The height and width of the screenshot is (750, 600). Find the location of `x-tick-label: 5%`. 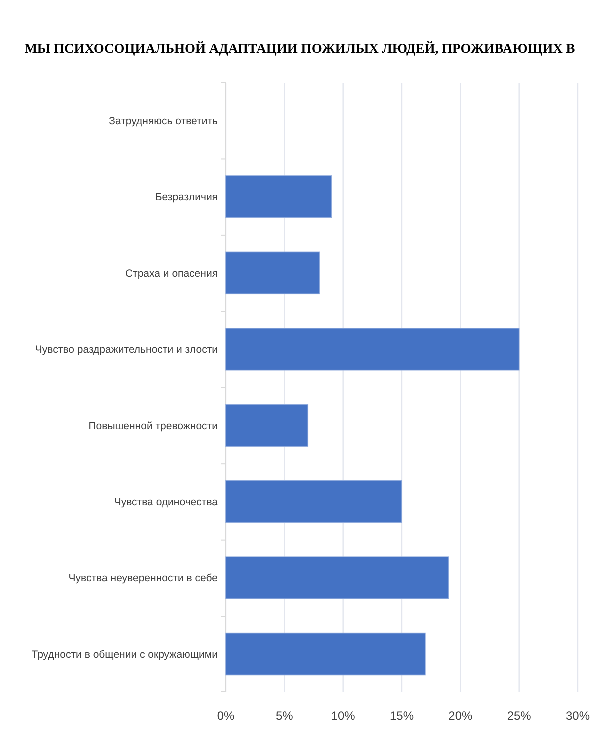

x-tick-label: 5% is located at coordinates (285, 716).